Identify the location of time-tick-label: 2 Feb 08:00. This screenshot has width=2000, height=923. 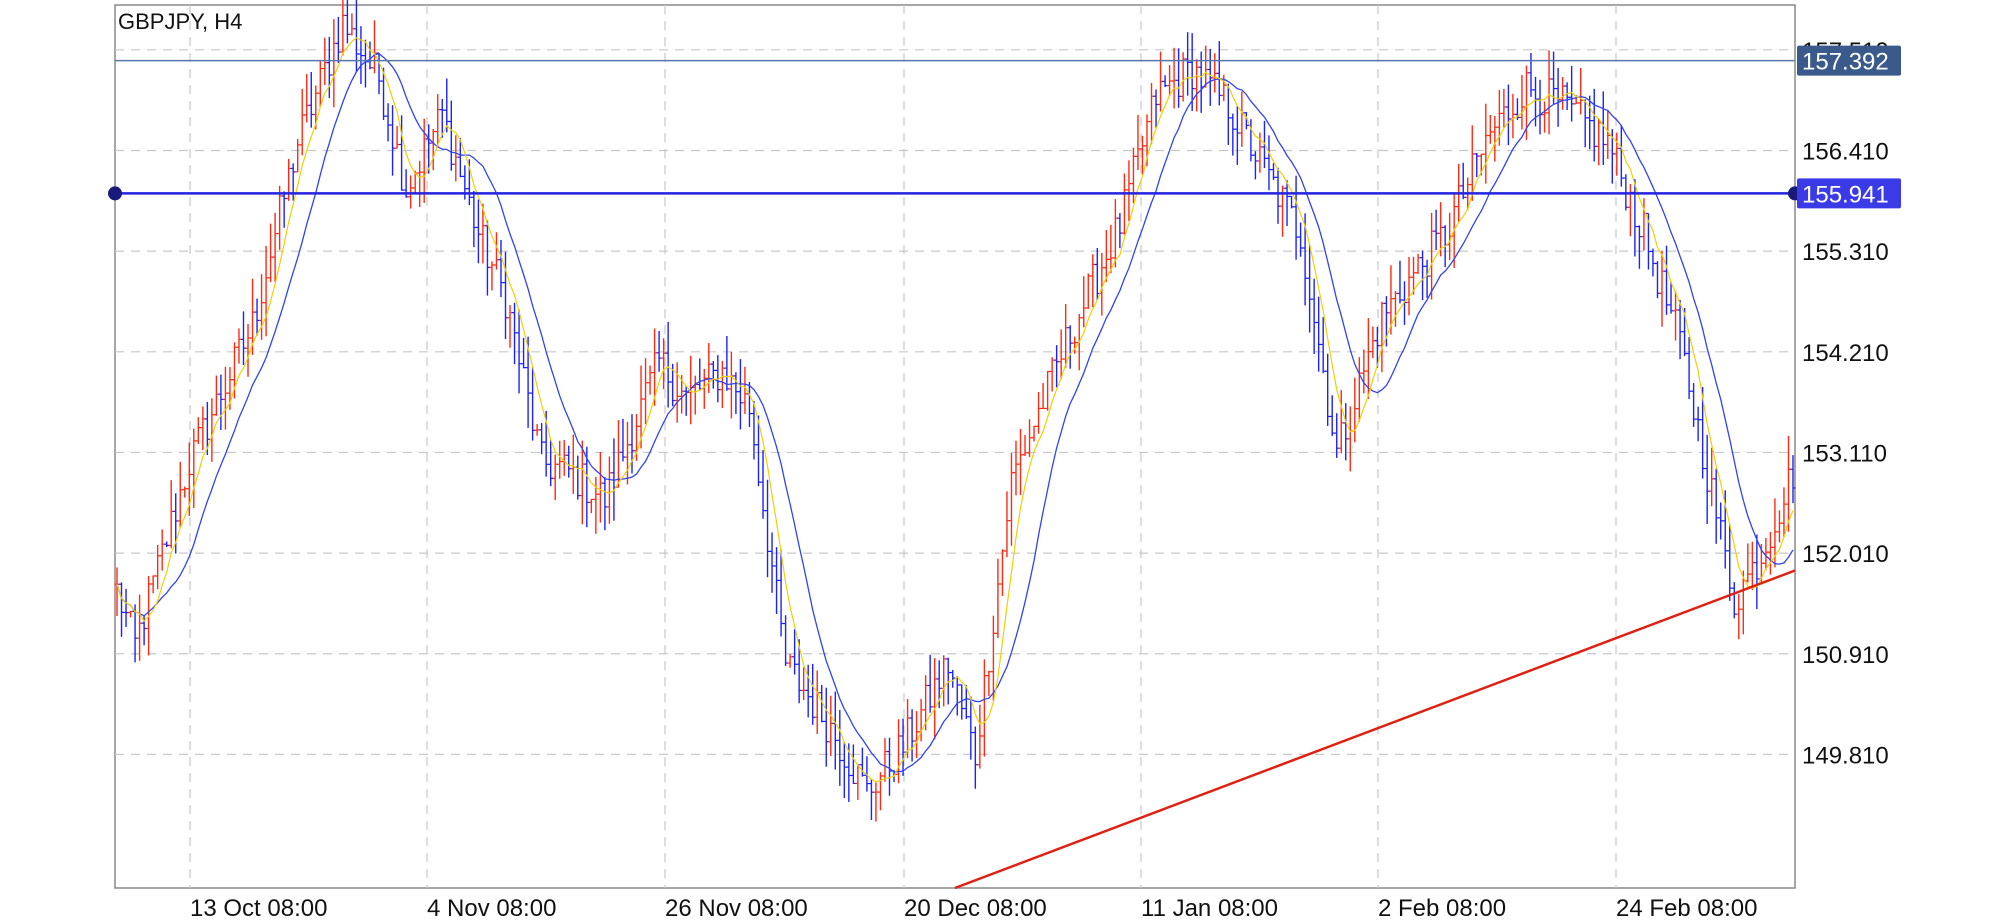
(1442, 908).